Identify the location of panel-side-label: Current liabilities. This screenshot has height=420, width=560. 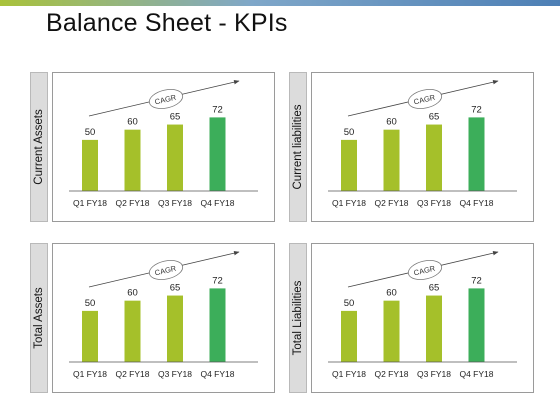
(298, 147).